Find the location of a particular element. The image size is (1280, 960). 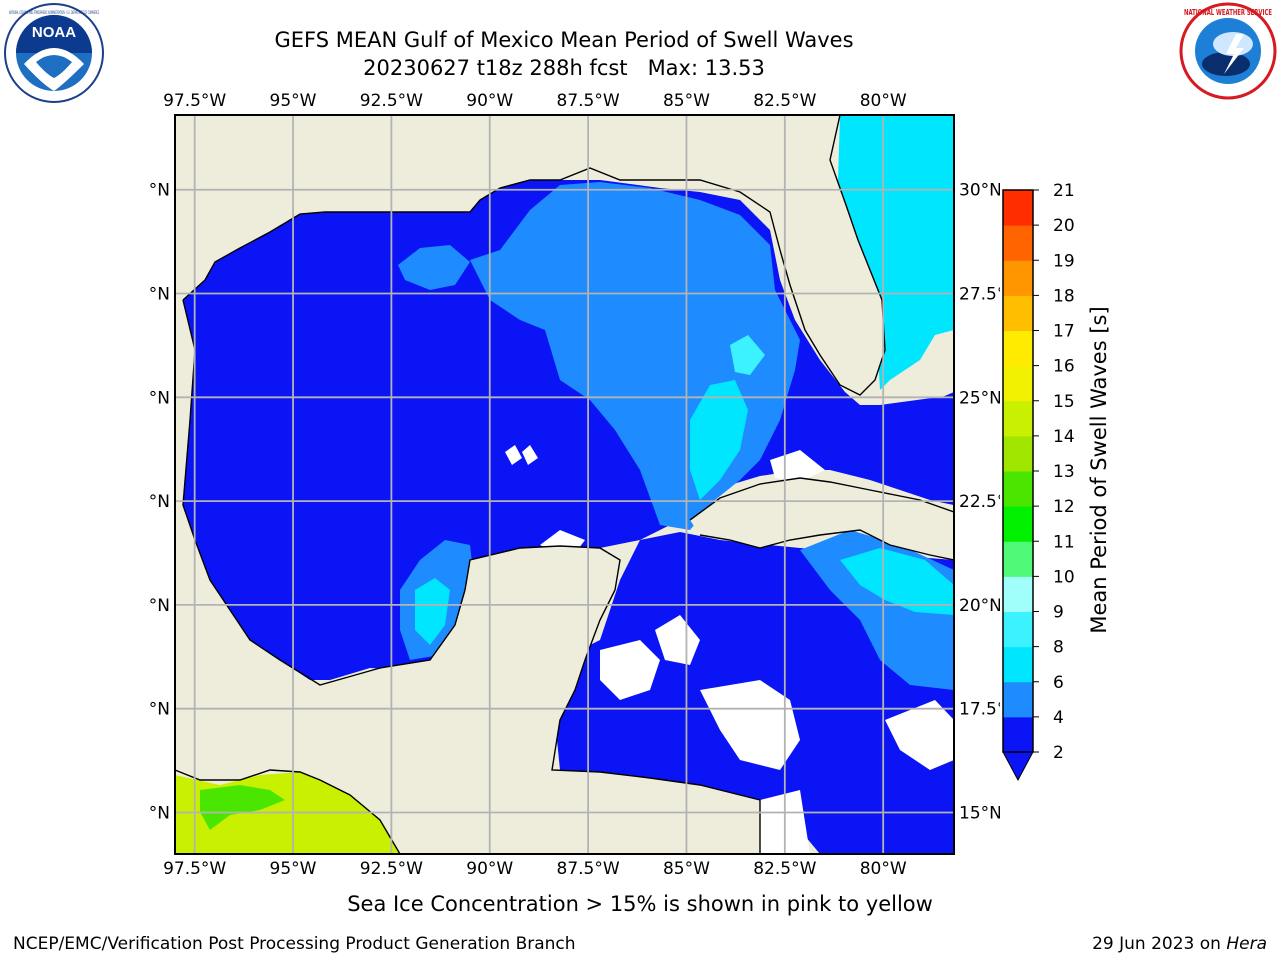

lon-label-bottom: 97.5°W is located at coordinates (194, 869).